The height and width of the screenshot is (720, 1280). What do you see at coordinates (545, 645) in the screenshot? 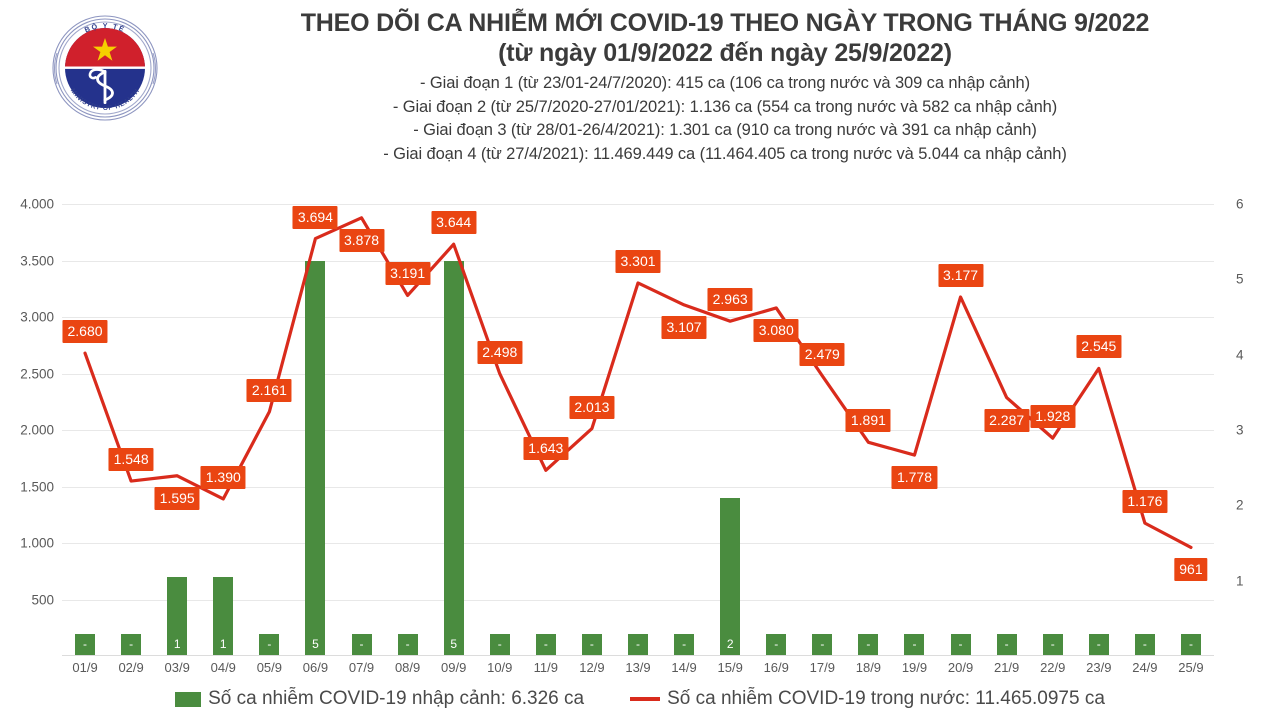
I see `bar-11/9: -` at bounding box center [545, 645].